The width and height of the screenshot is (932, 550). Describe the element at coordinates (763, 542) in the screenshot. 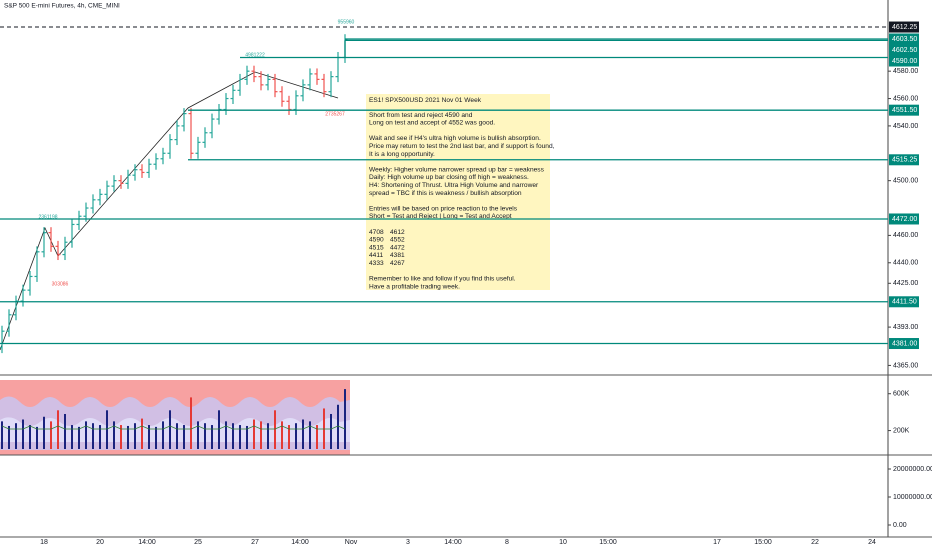

I see `x-tick-label: 15:00` at that location.